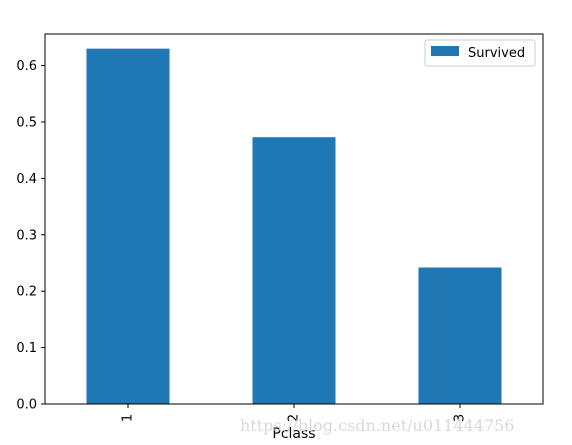 This screenshot has height=445, width=572. Describe the element at coordinates (294, 413) in the screenshot. I see `x-axis: 1 2 3` at that location.